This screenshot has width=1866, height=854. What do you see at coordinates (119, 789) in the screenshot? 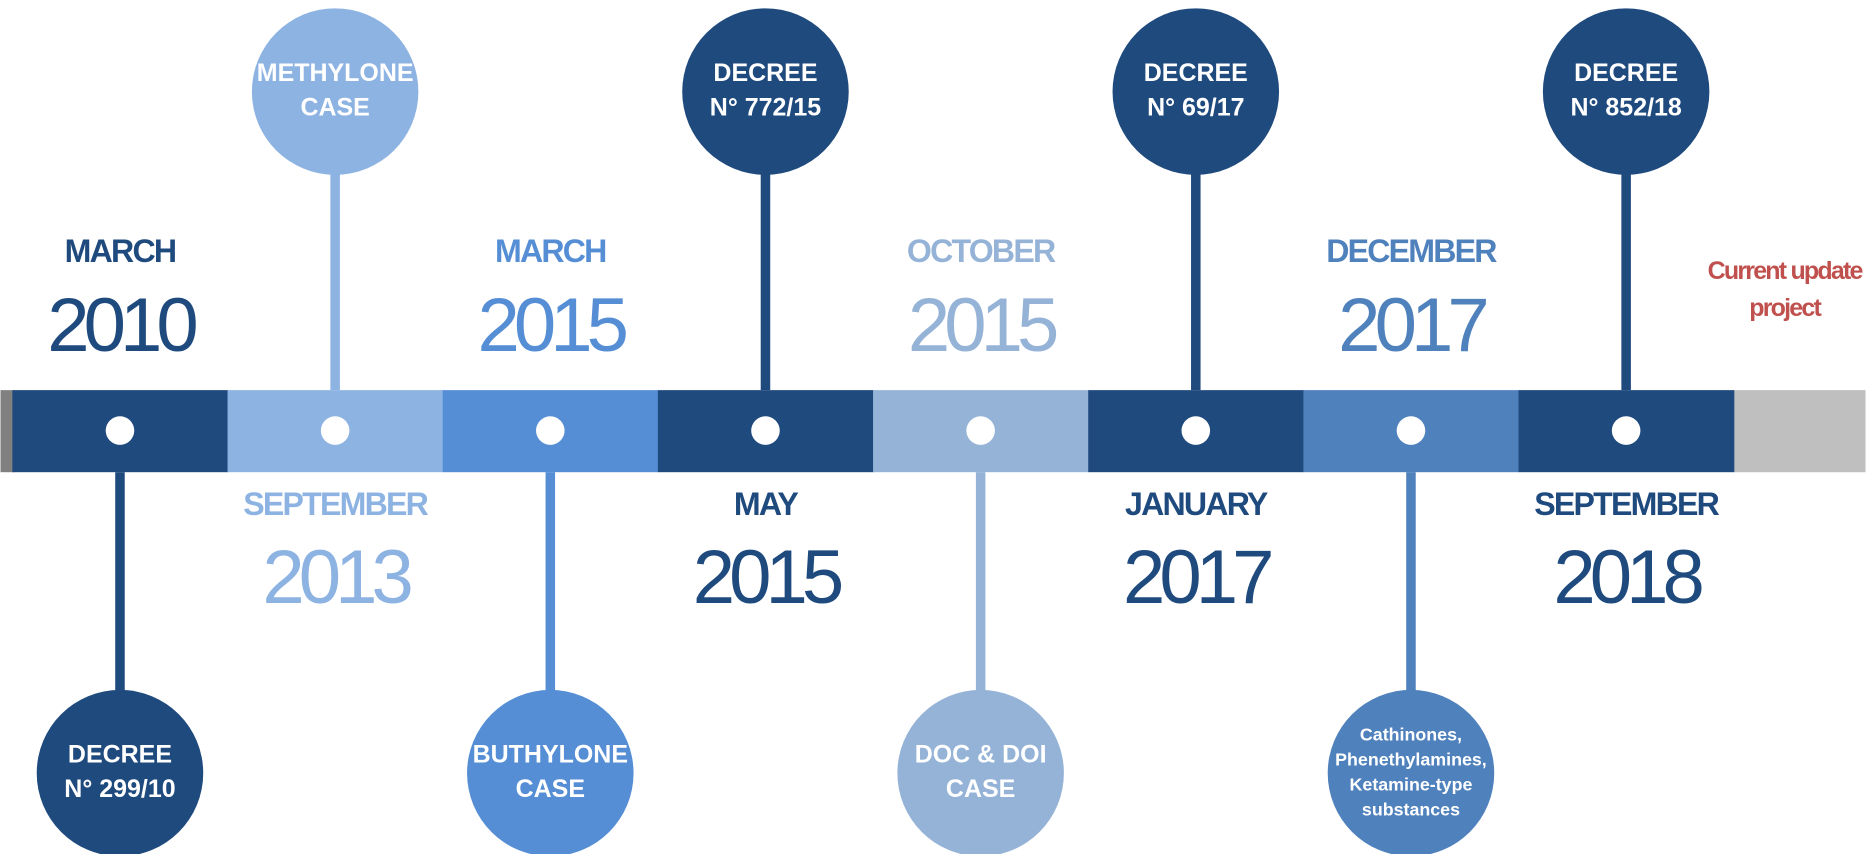
I see `event-label: N° 299/10` at bounding box center [119, 789].